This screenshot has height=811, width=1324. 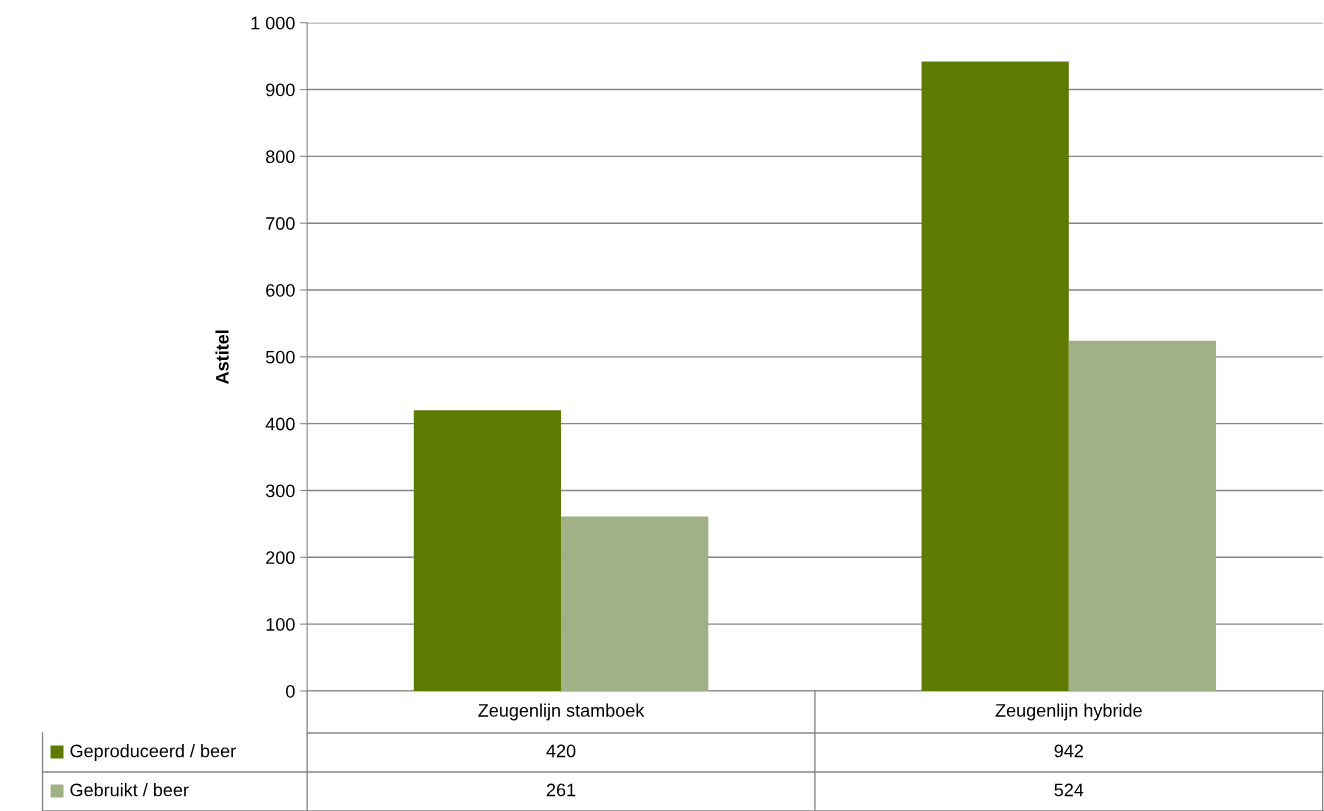 I want to click on data-label: 524, so click(x=1069, y=790).